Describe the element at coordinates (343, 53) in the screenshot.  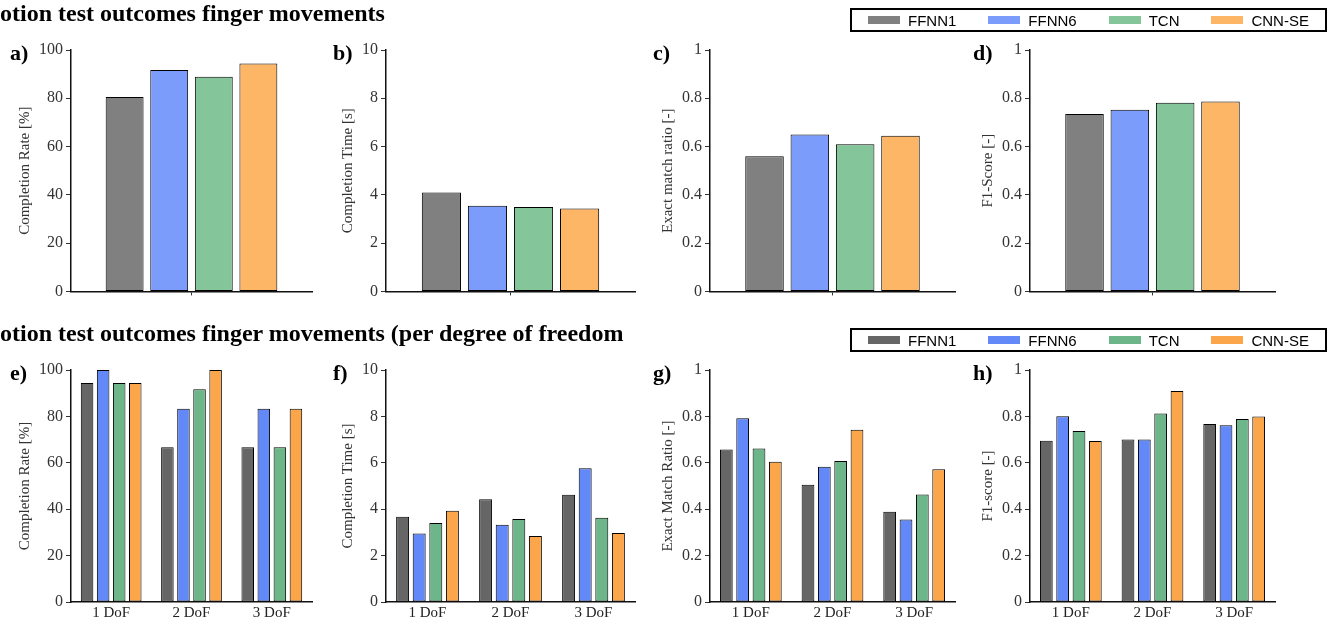
I see `text: b)` at that location.